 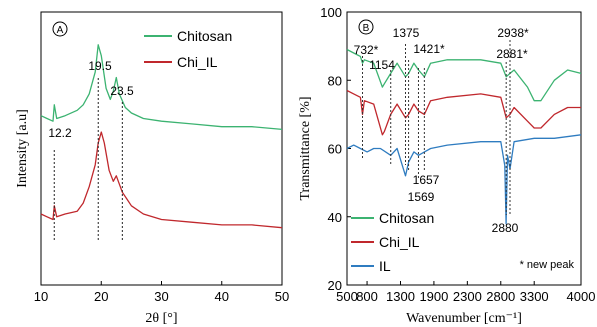 I want to click on panel-letter: A, so click(x=60, y=30).